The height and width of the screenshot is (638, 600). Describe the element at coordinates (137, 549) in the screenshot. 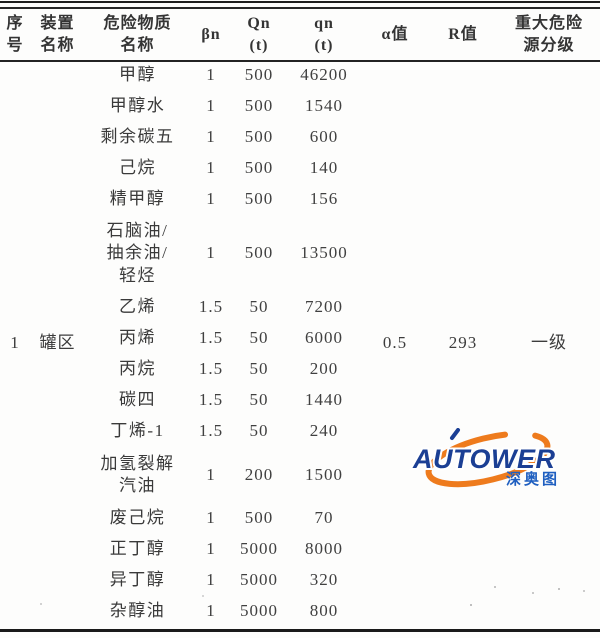

I see `substance-name-cell: 正丁醇` at that location.